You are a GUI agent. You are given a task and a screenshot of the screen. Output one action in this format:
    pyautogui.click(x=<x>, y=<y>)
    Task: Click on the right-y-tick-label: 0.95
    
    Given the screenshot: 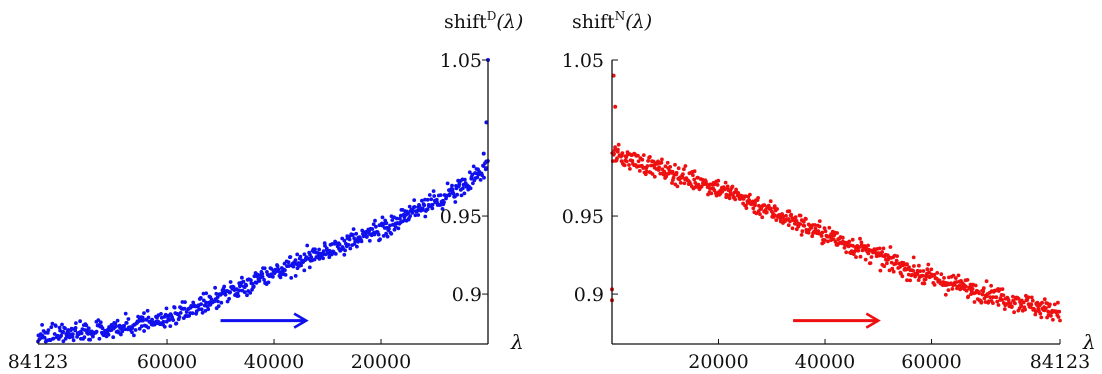 What is the action you would take?
    pyautogui.click(x=583, y=217)
    